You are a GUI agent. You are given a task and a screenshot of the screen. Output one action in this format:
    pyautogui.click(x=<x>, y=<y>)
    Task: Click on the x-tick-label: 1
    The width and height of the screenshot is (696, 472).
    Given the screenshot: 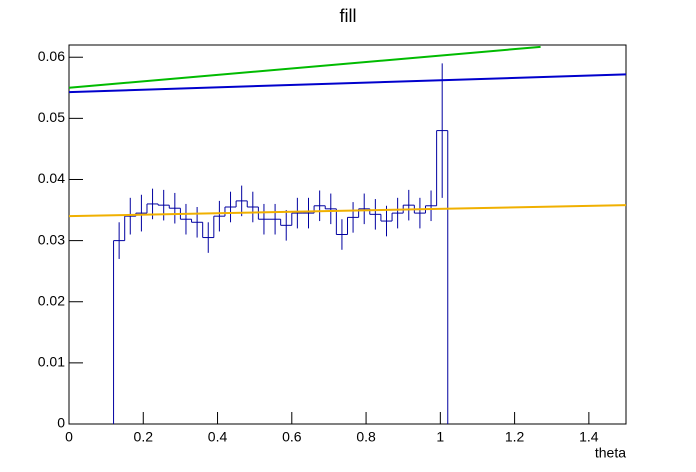 What is the action you would take?
    pyautogui.click(x=440, y=437)
    